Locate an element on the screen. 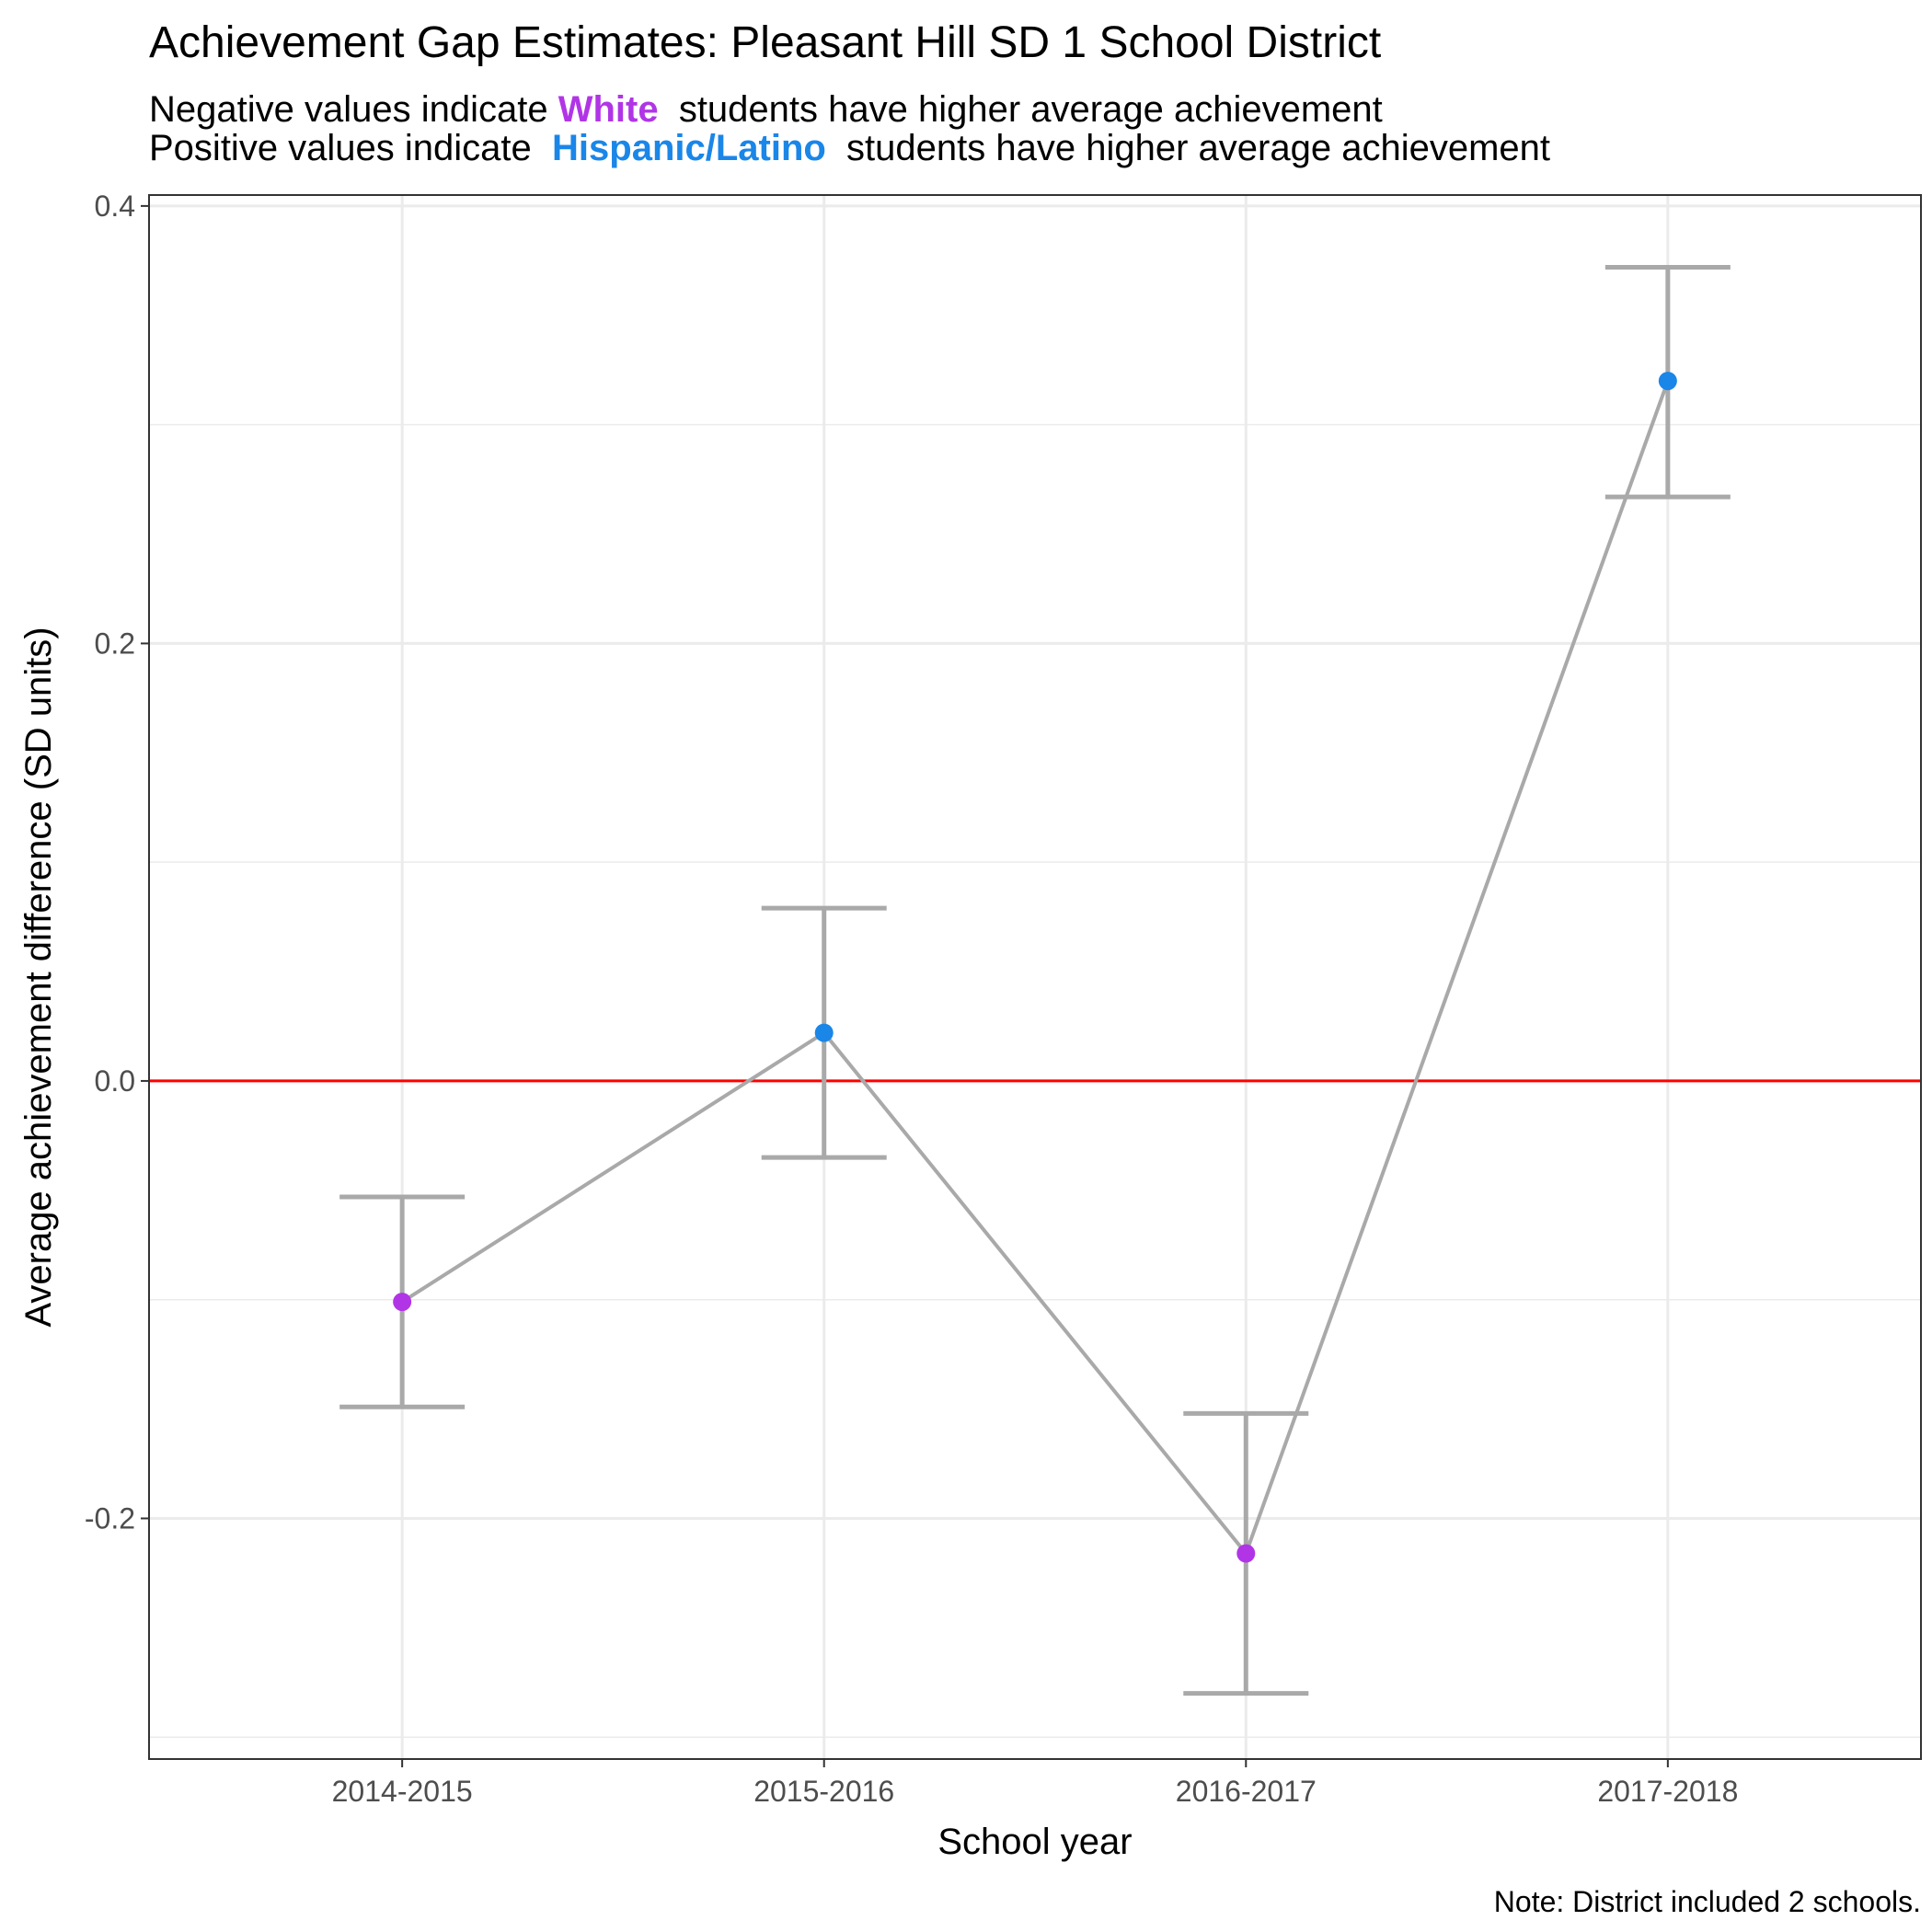 The width and height of the screenshot is (1932, 1932). x-axis: 2014-2015 2015-2016 2016-2017 2017-2018 is located at coordinates (1035, 1783).